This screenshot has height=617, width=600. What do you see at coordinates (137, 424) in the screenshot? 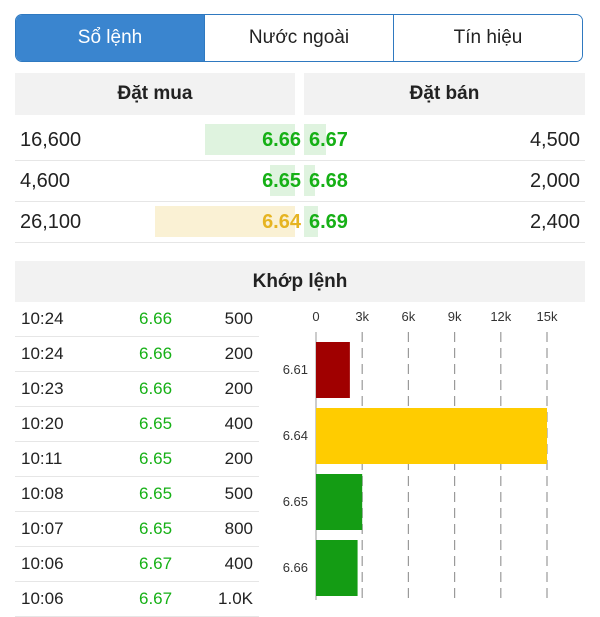
I see `trade-row: 10:20 6.65 400` at bounding box center [137, 424].